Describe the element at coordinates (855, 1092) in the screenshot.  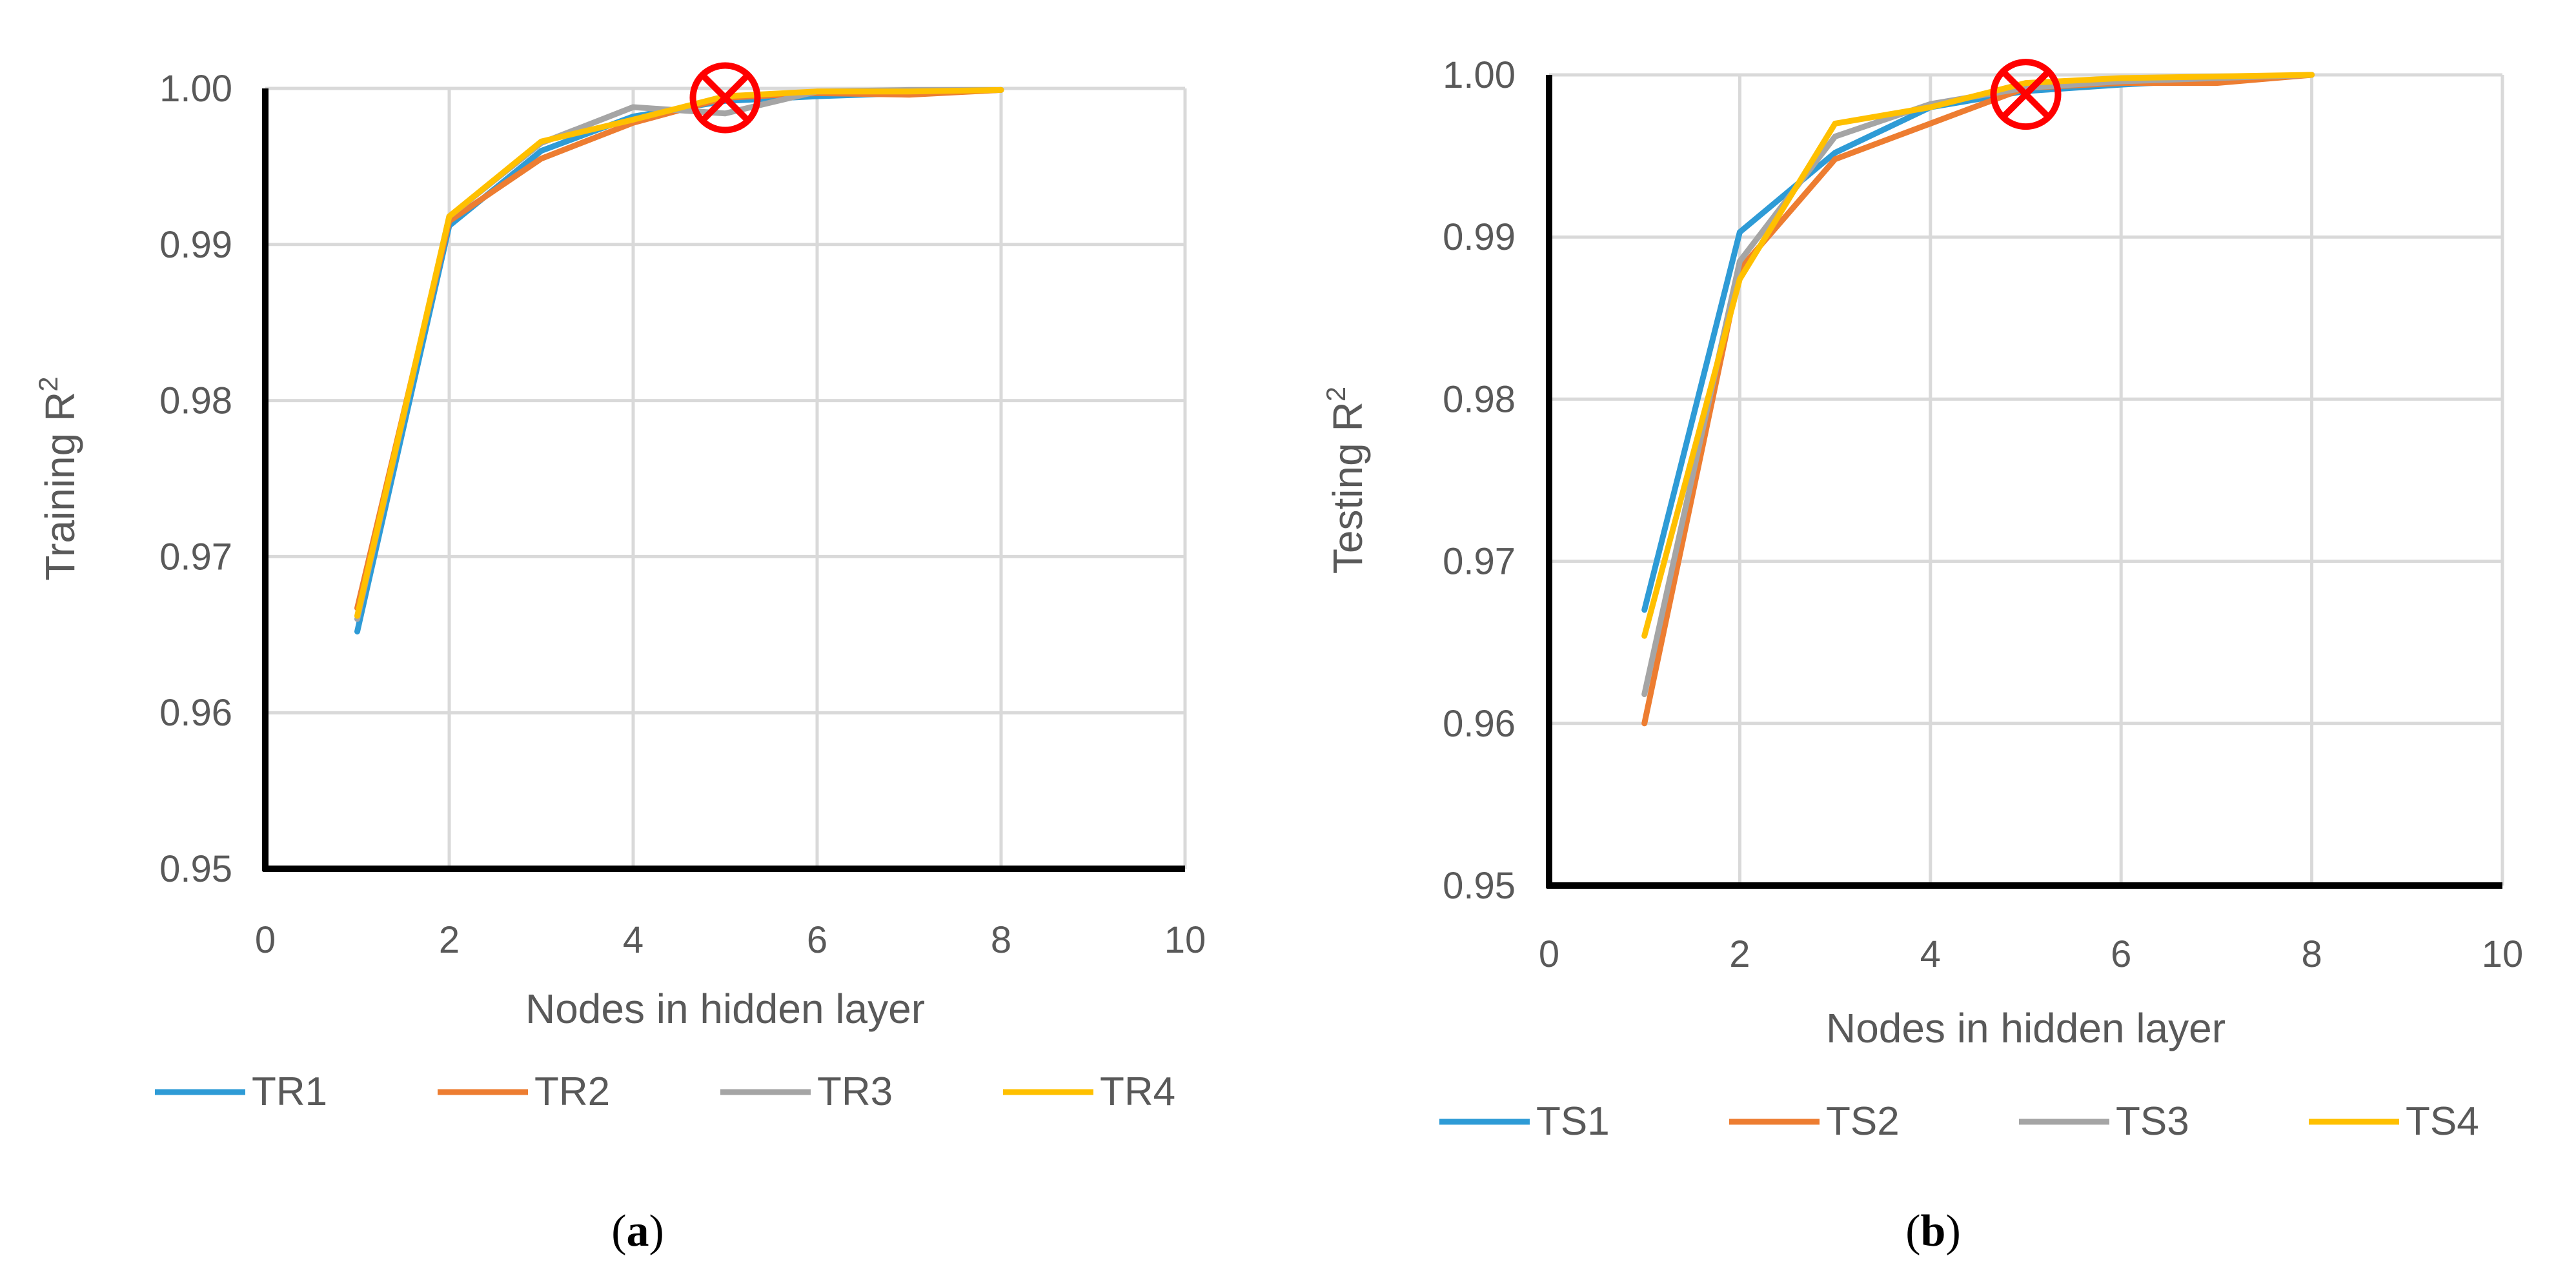
I see `legend-label: TR3` at that location.